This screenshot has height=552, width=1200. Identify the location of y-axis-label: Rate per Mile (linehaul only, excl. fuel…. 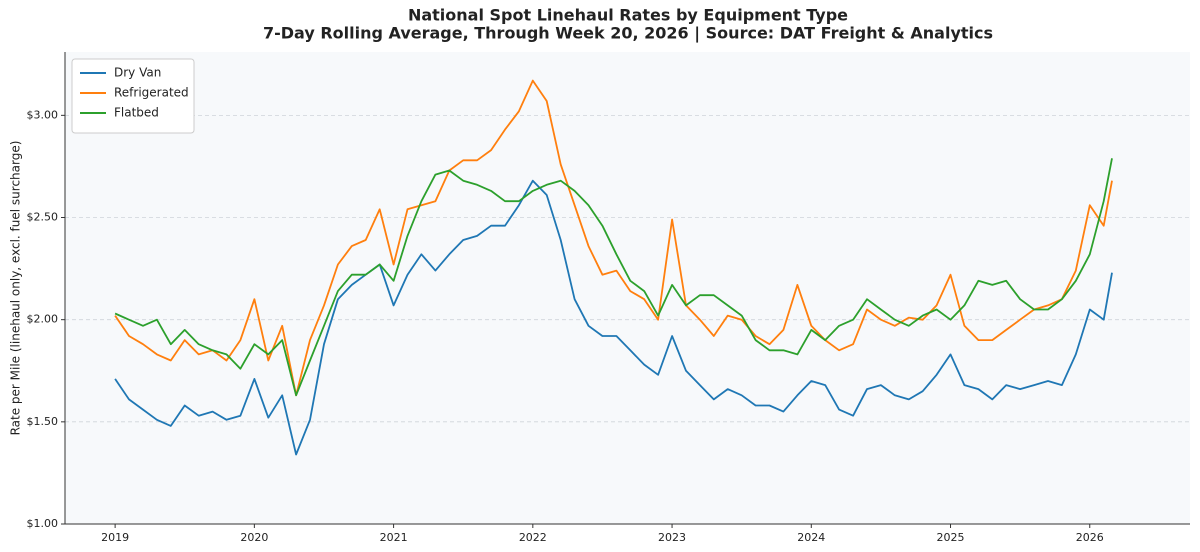
(16, 288).